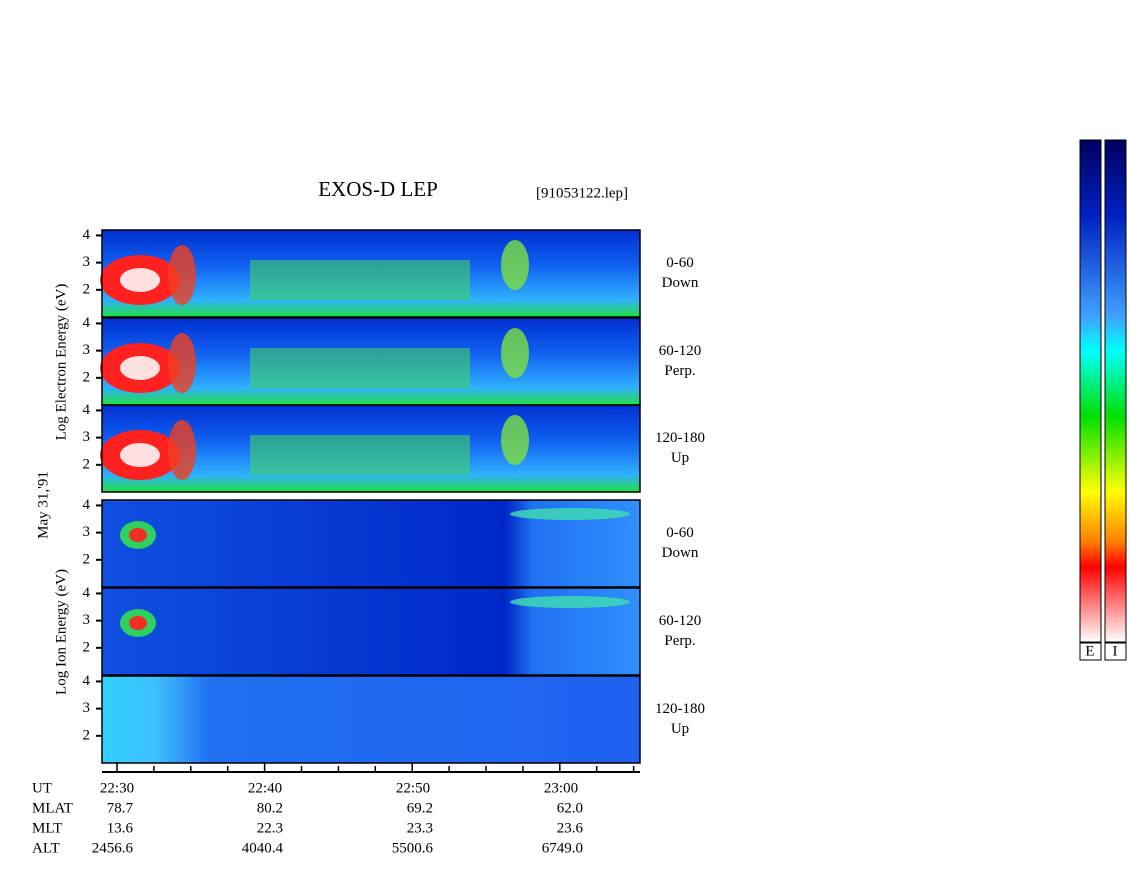  I want to click on orbit-value: 6749.0, so click(562, 848).